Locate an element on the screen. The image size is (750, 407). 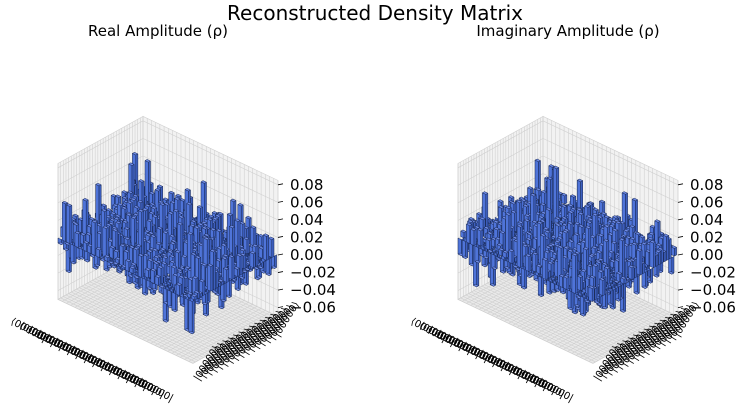
z-tick-label: −0.02 is located at coordinates (313, 273).